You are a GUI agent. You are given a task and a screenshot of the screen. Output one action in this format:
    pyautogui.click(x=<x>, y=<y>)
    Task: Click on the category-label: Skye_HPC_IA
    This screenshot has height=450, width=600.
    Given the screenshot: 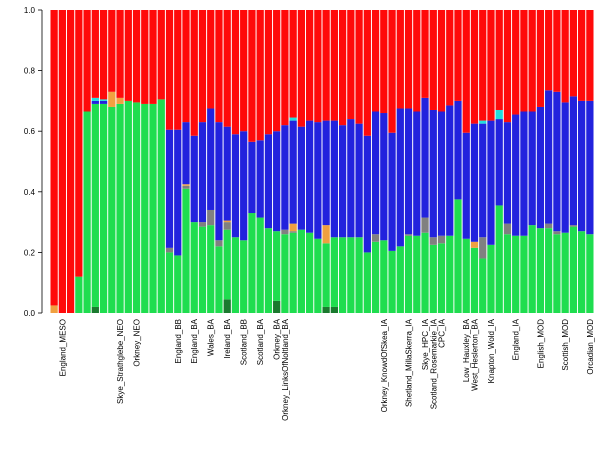 What is the action you would take?
    pyautogui.click(x=425, y=344)
    